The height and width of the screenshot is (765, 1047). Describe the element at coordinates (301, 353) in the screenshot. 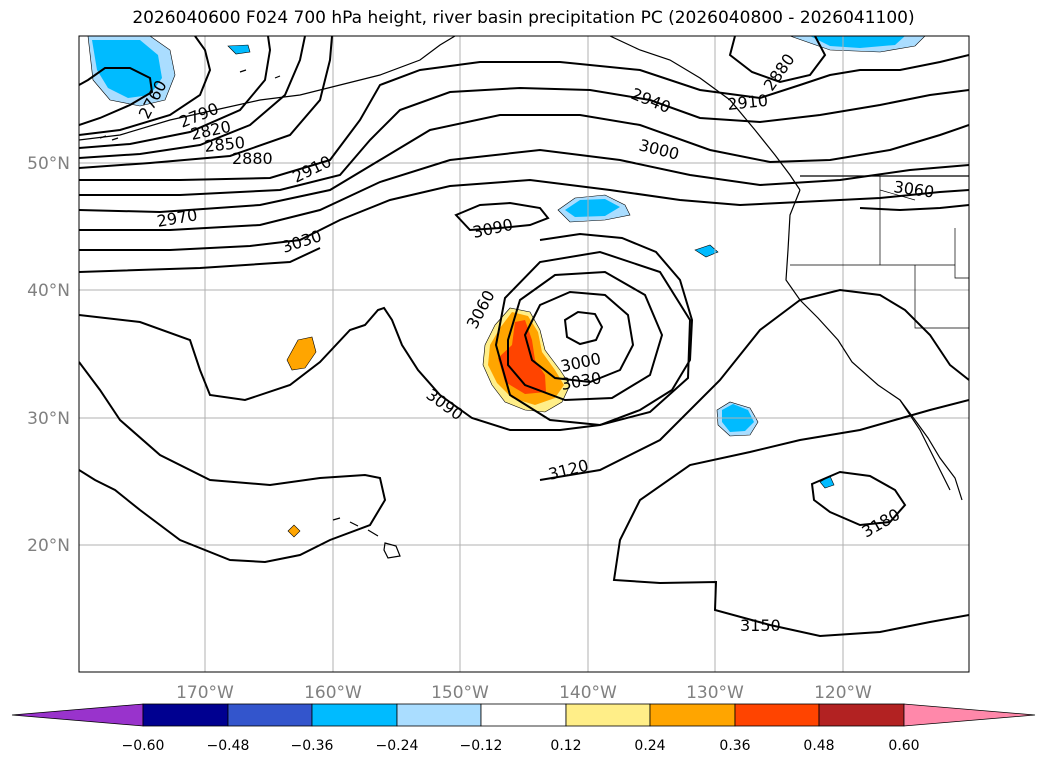

I see `positive-precip-west` at that location.